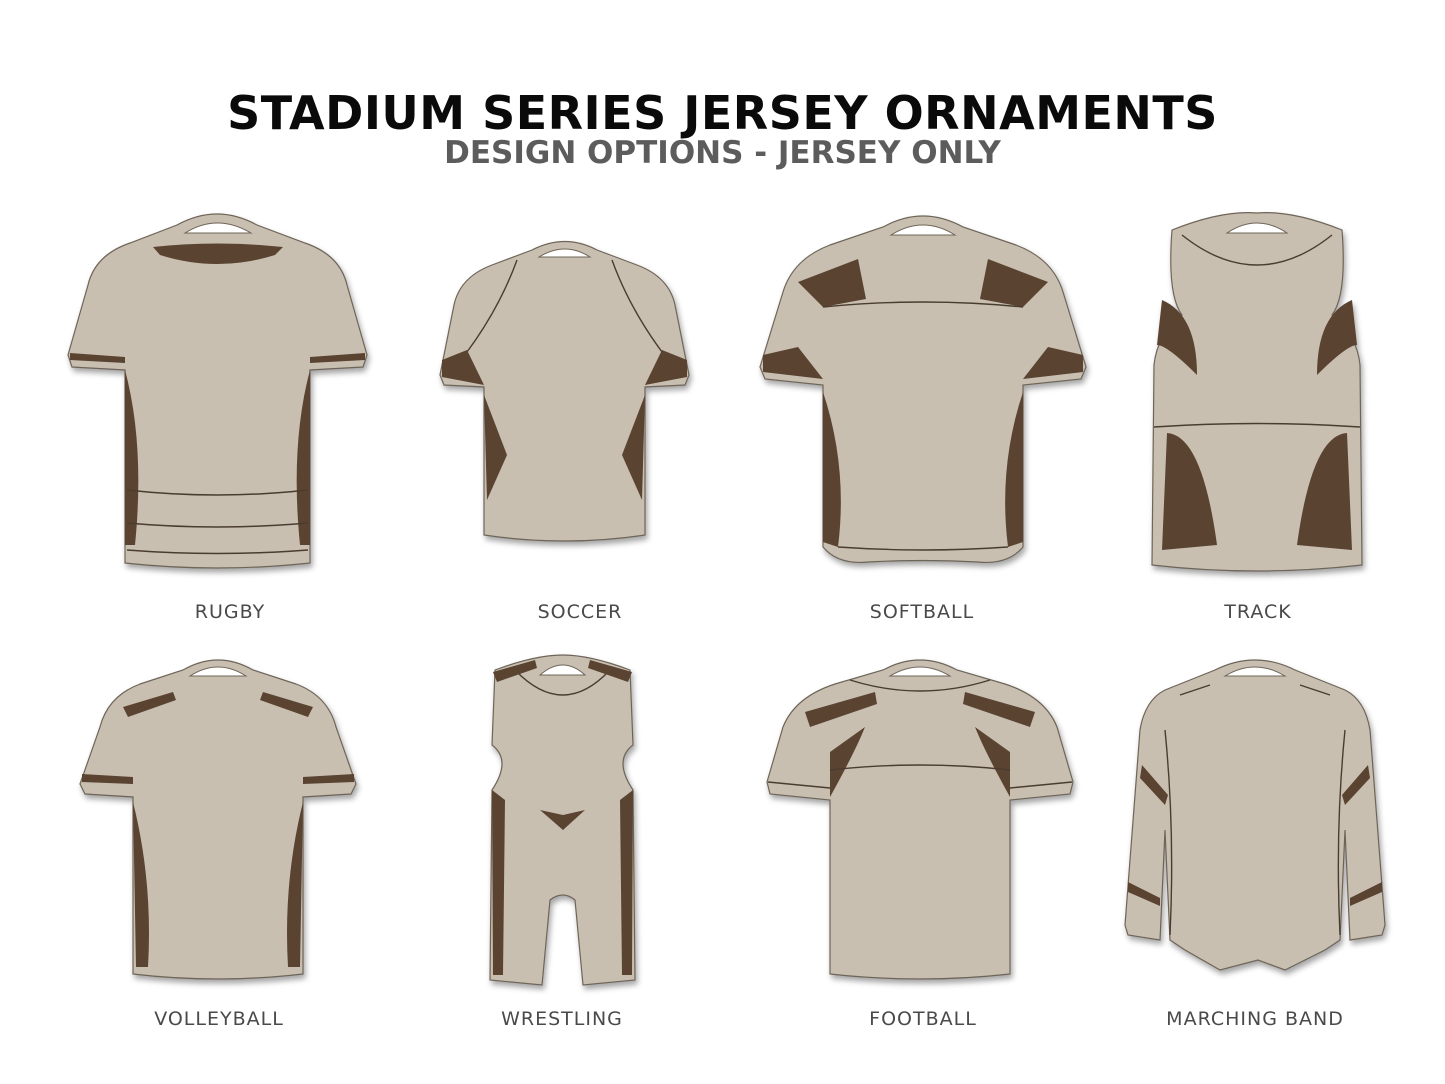  Describe the element at coordinates (923, 1019) in the screenshot. I see `jersey-label-football: FOOTBALL` at that location.